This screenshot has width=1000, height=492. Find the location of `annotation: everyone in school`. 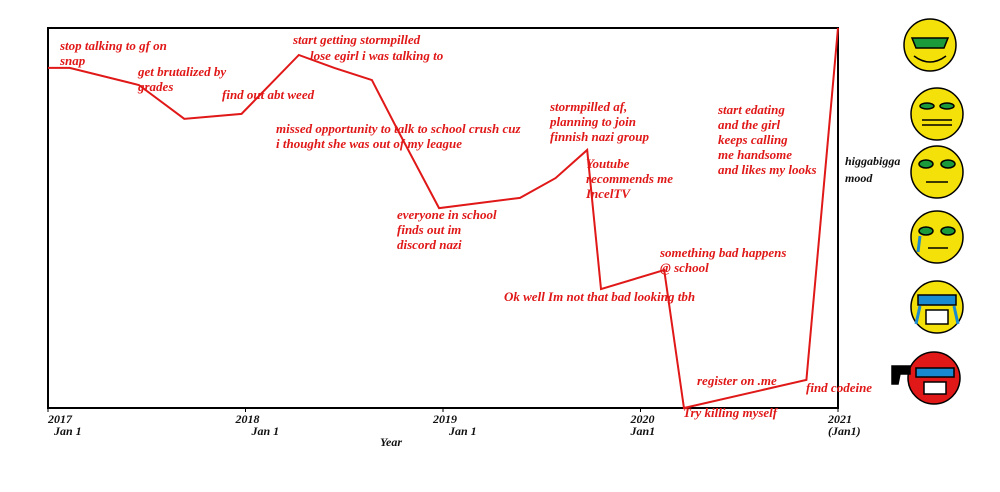

annotation: everyone in school is located at coordinates (447, 214).